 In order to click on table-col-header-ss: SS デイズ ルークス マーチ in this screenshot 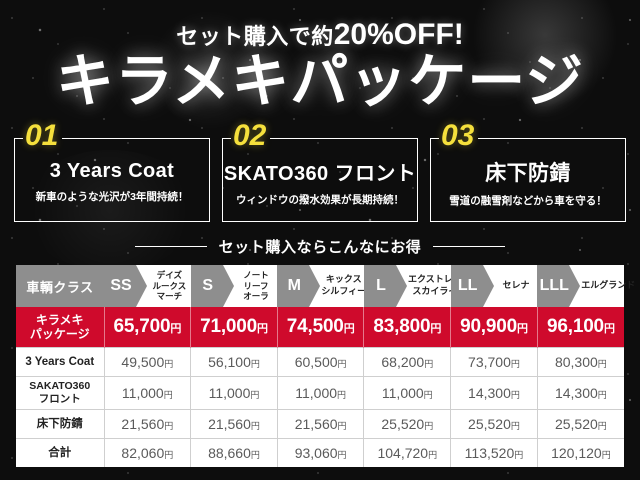, I will do `click(147, 286)`.